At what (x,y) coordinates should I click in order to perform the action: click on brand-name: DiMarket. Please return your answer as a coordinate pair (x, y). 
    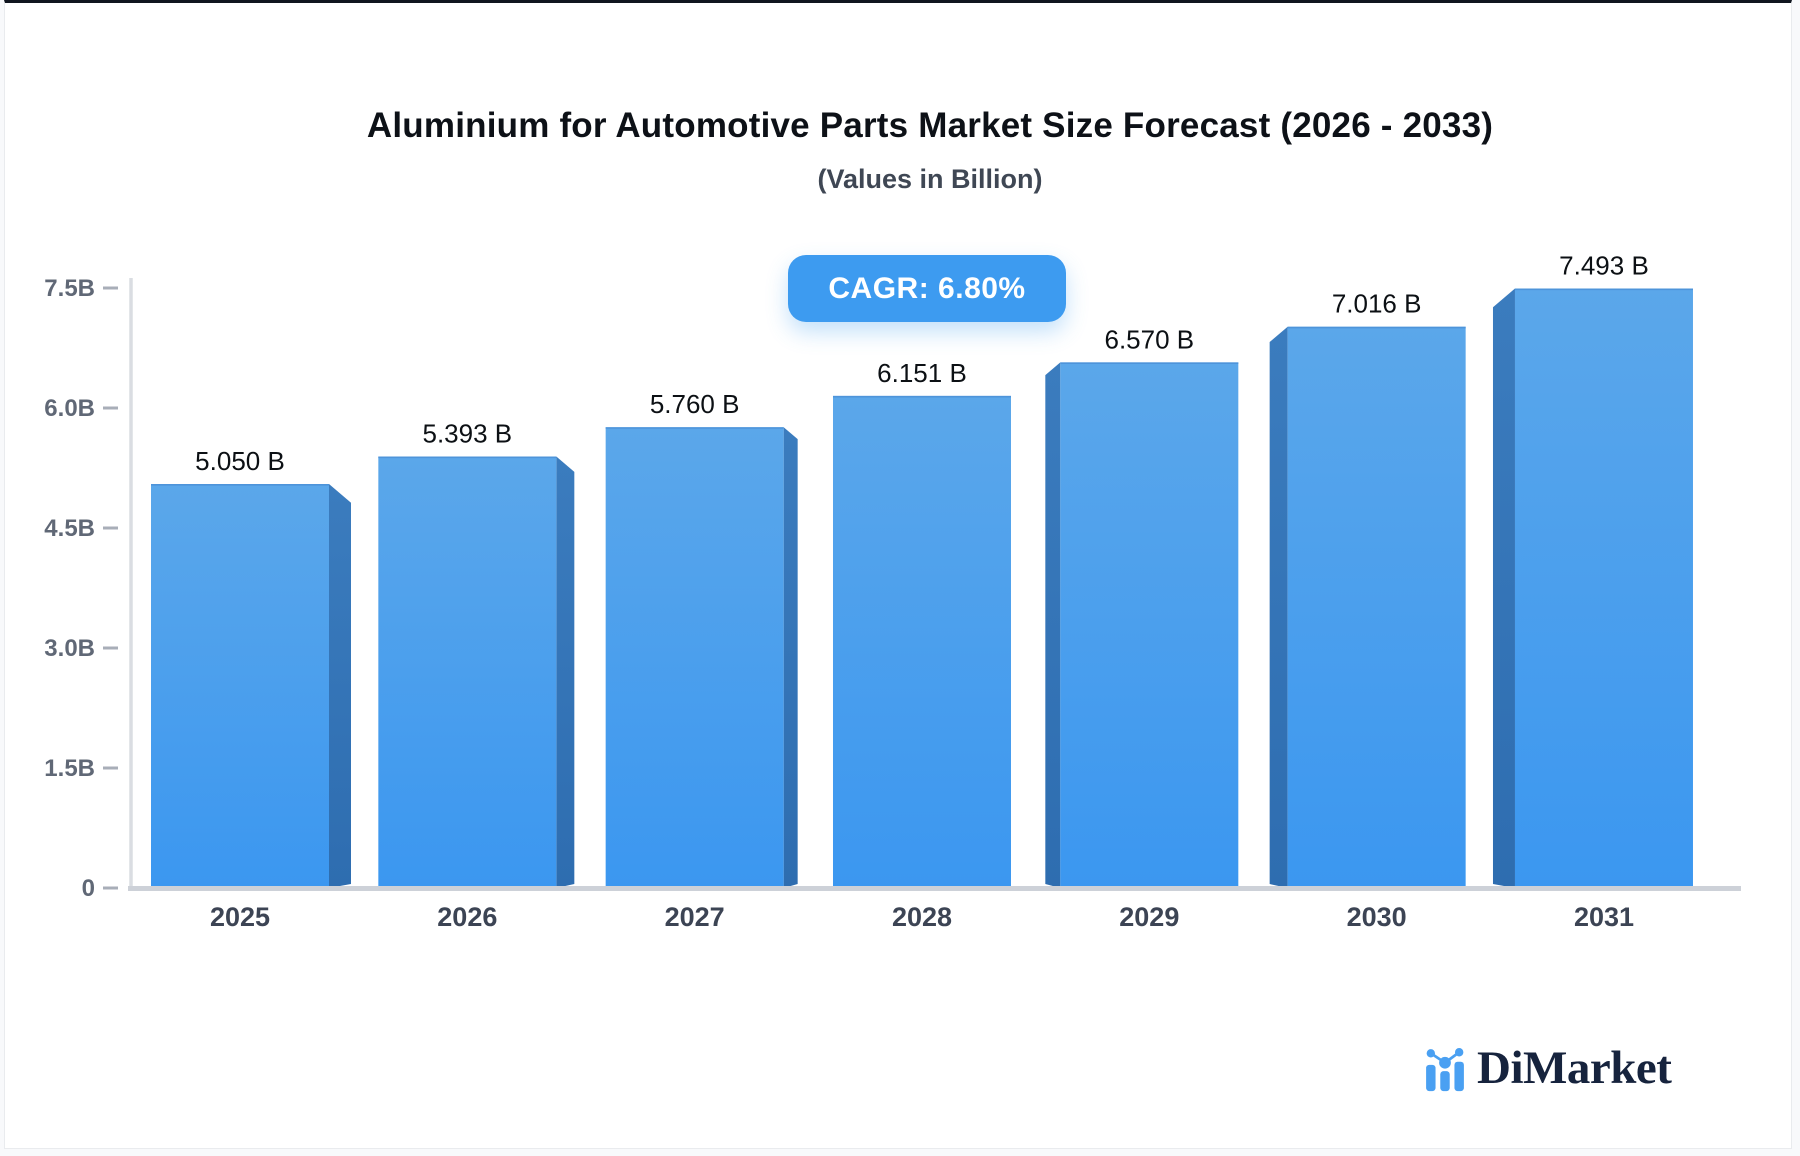
    Looking at the image, I should click on (1574, 1067).